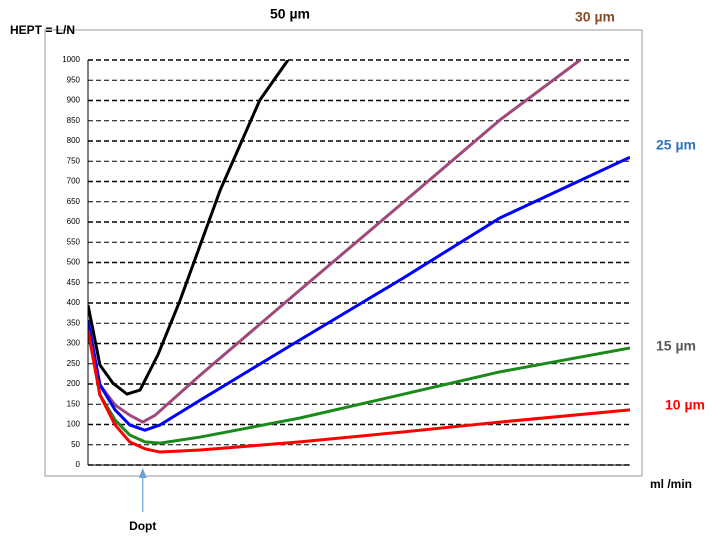 The image size is (721, 551). I want to click on y-tick-label: 100, so click(74, 424).